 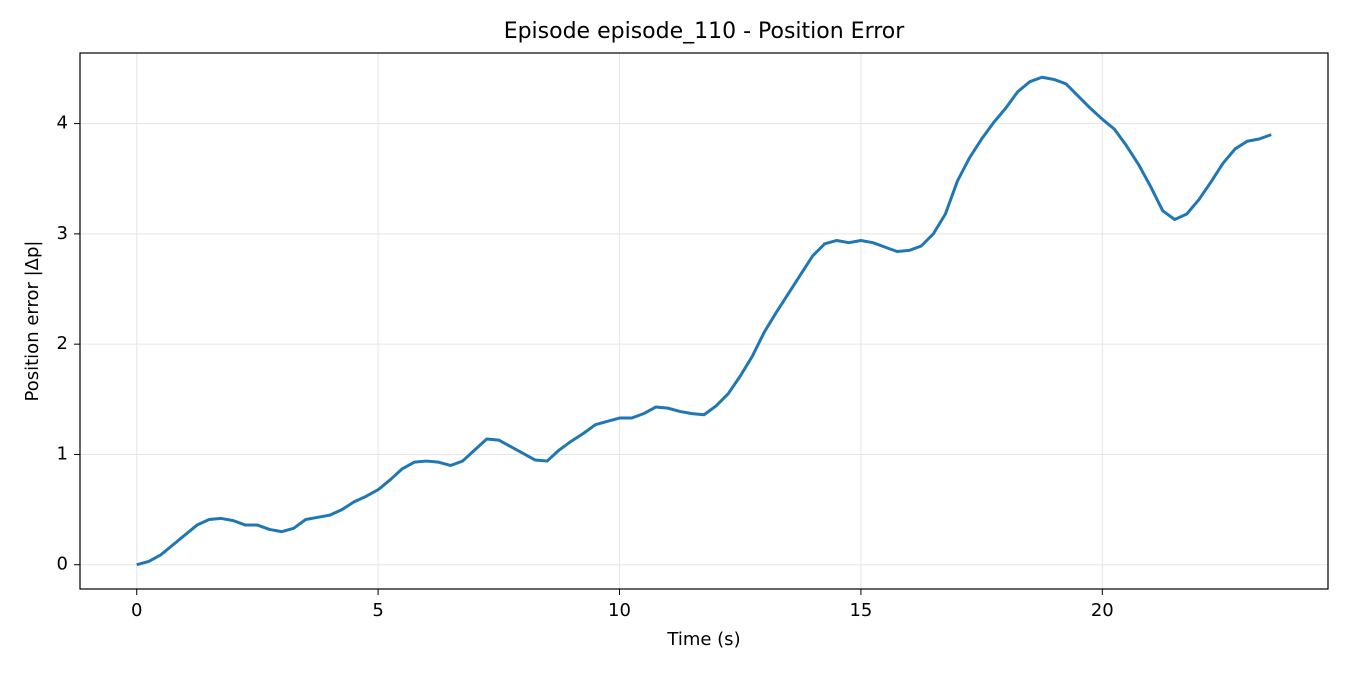 What do you see at coordinates (62, 343) in the screenshot?
I see `y-tick-label: 2` at bounding box center [62, 343].